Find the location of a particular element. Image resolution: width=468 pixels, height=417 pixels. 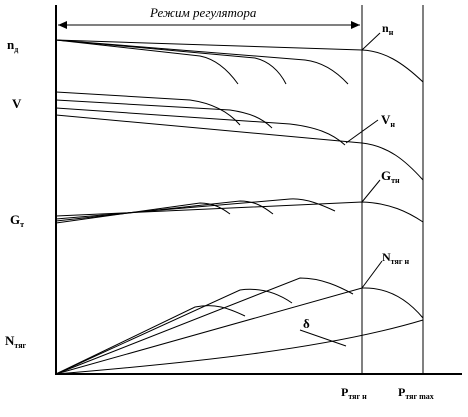

label-ntygn: Nтяг н is located at coordinates (395, 258).